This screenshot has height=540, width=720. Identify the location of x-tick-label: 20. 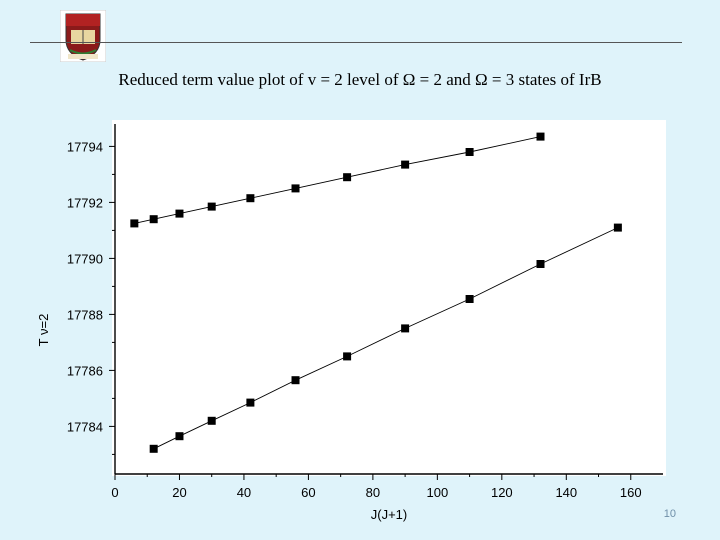
(179, 492).